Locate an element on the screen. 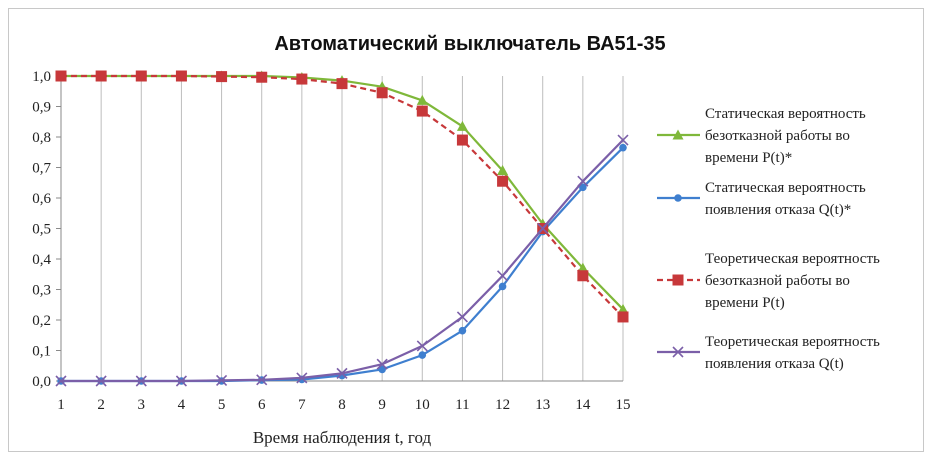  y-tick-label: 0,7 is located at coordinates (41, 169).